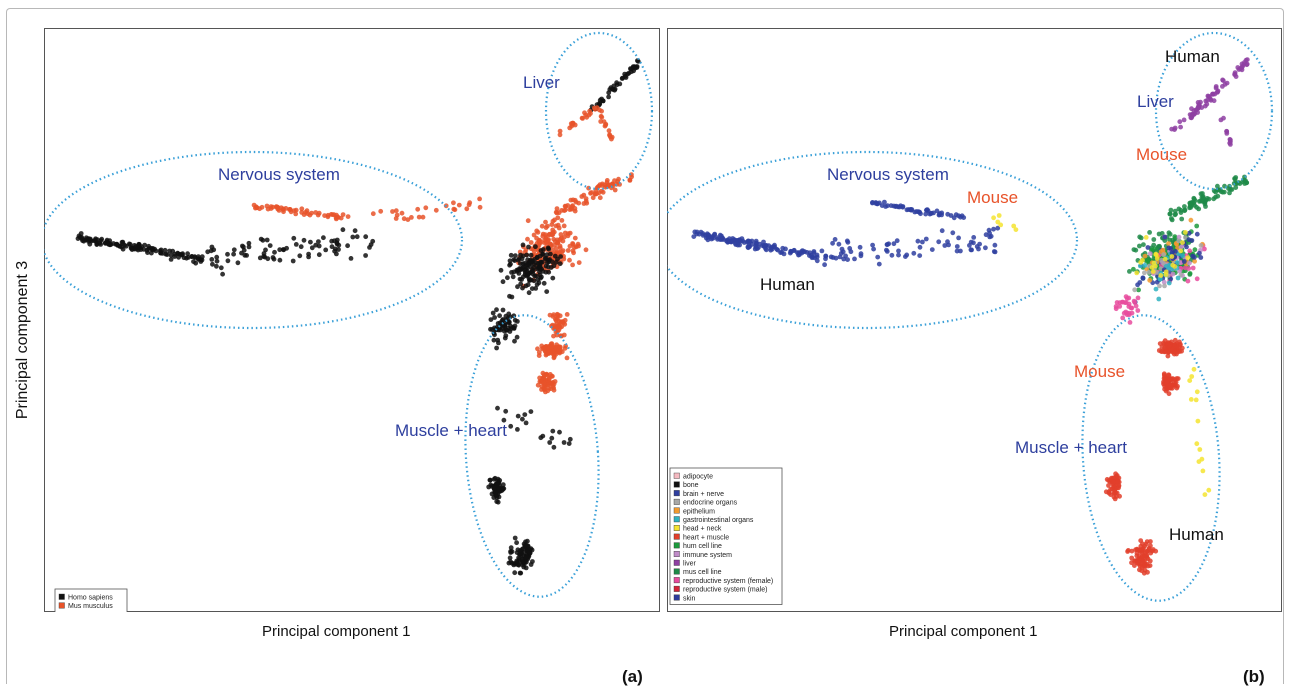 The width and height of the screenshot is (1290, 689). Describe the element at coordinates (1130, 322) in the screenshot. I see `point-reproductive` at that location.